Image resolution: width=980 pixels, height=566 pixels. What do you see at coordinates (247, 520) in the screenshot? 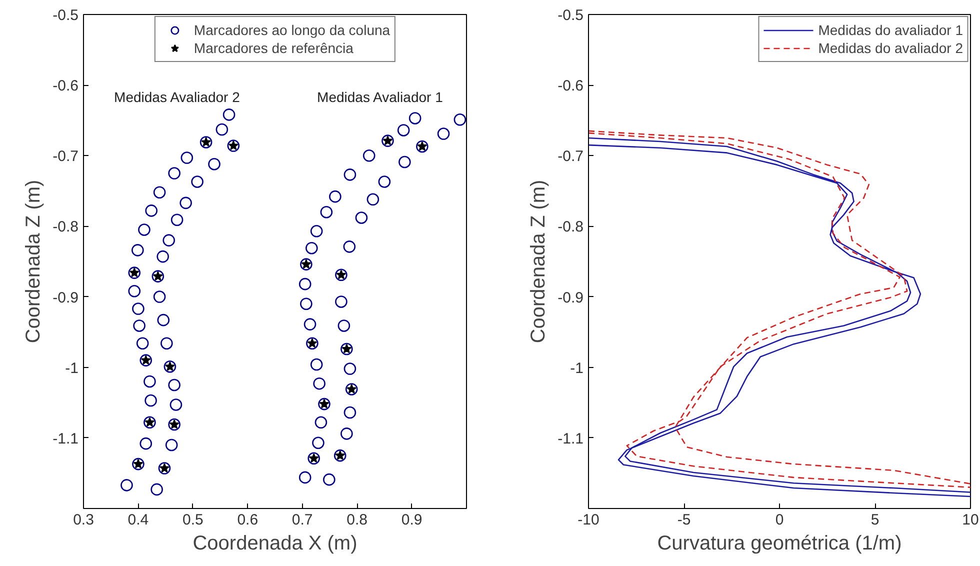
I see `x-tick-label: 0.6` at bounding box center [247, 520].